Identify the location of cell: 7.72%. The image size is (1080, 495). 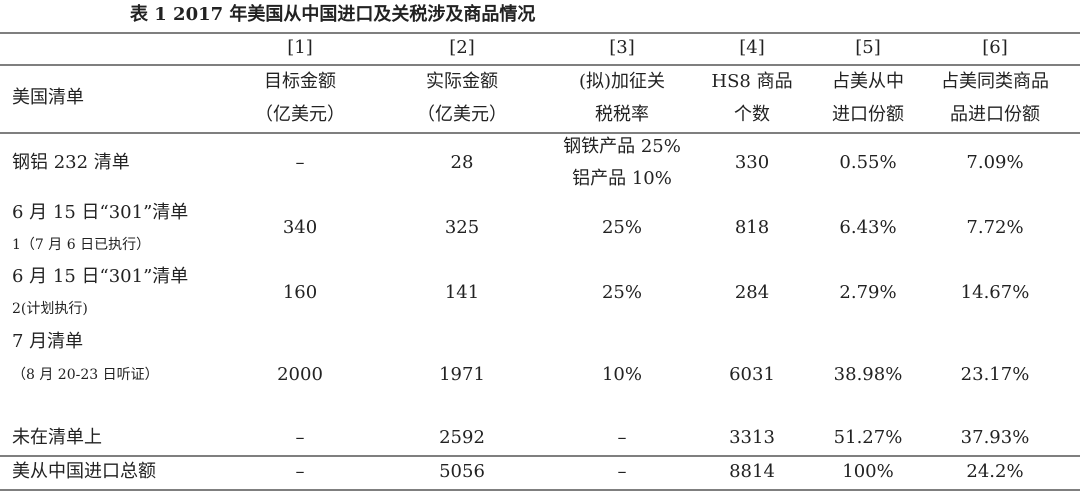
(994, 227).